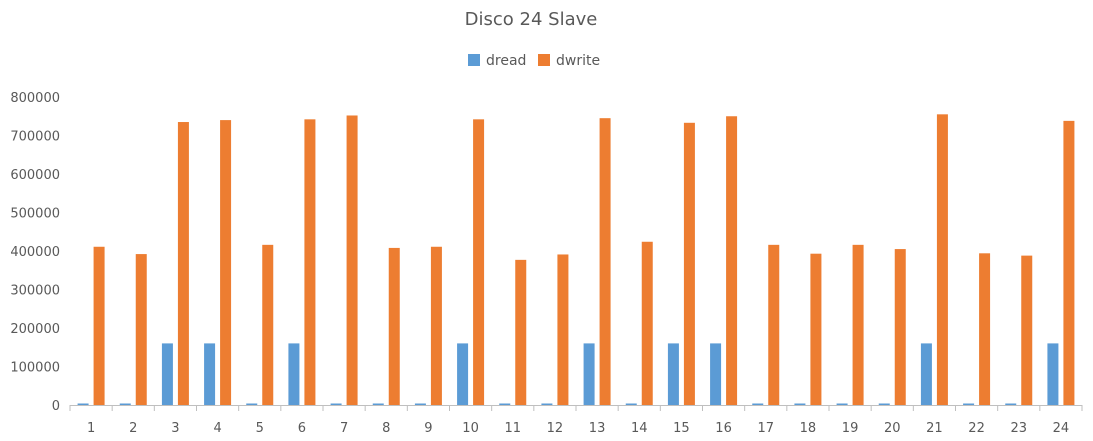 The image size is (1093, 441). Describe the element at coordinates (35, 291) in the screenshot. I see `y-tick-label: 300000` at that location.